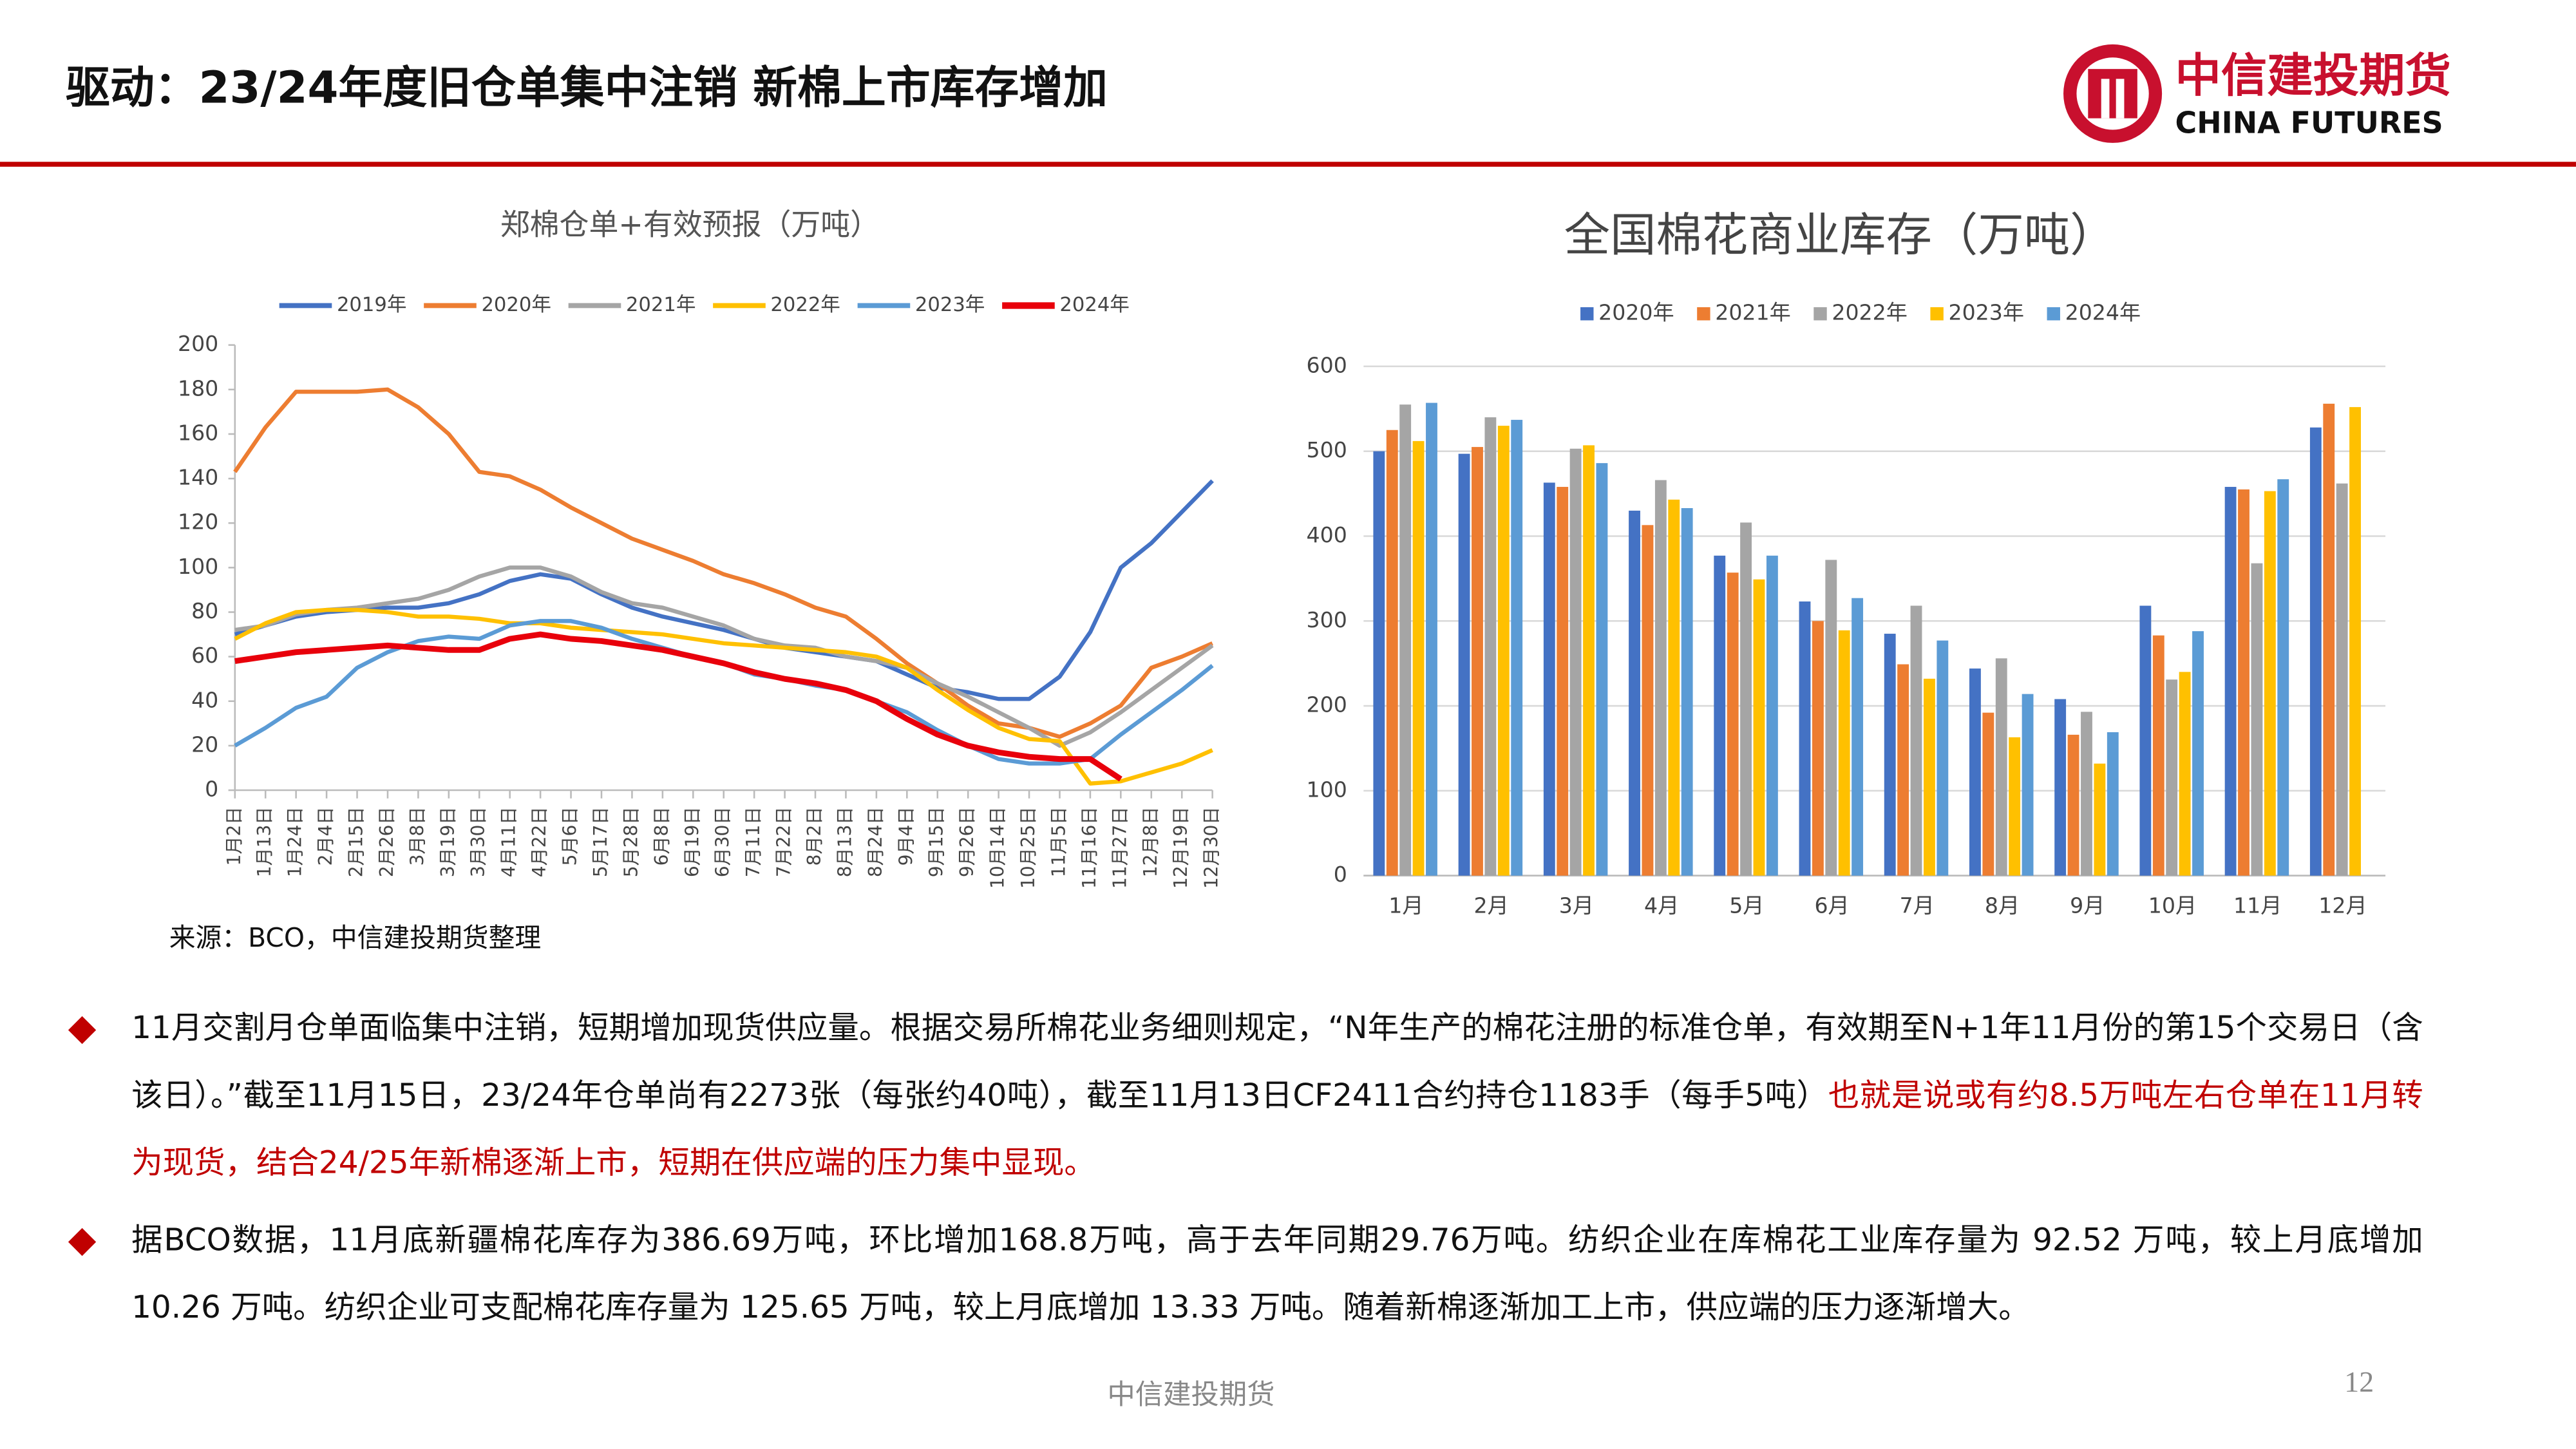 The height and width of the screenshot is (1449, 2576). Describe the element at coordinates (355, 938) in the screenshot. I see `source: 来源：BCO，中信建投期货整理` at that location.